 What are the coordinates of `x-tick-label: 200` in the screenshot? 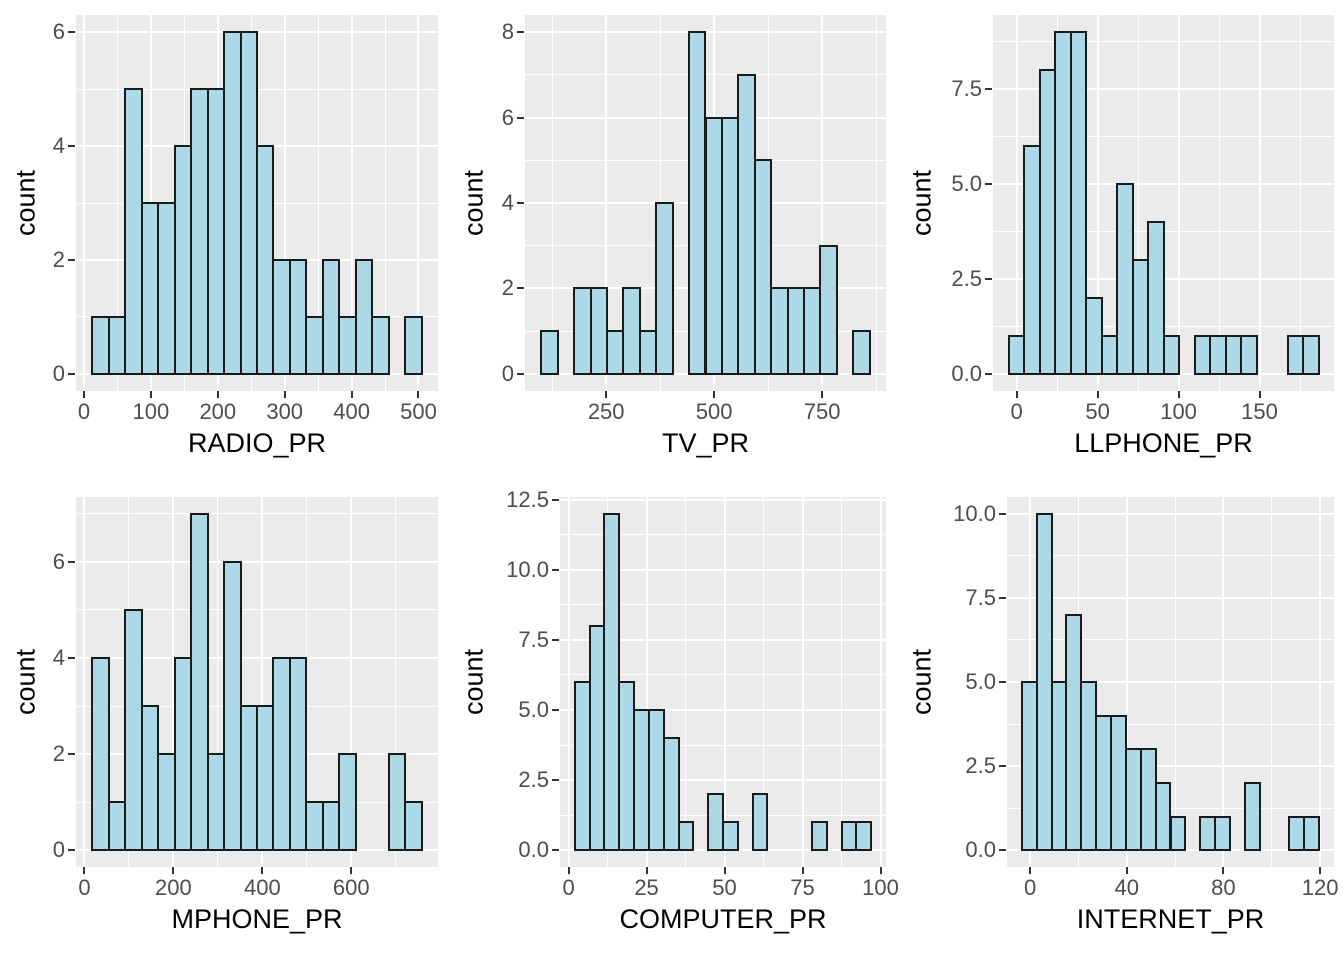 It's located at (218, 411).